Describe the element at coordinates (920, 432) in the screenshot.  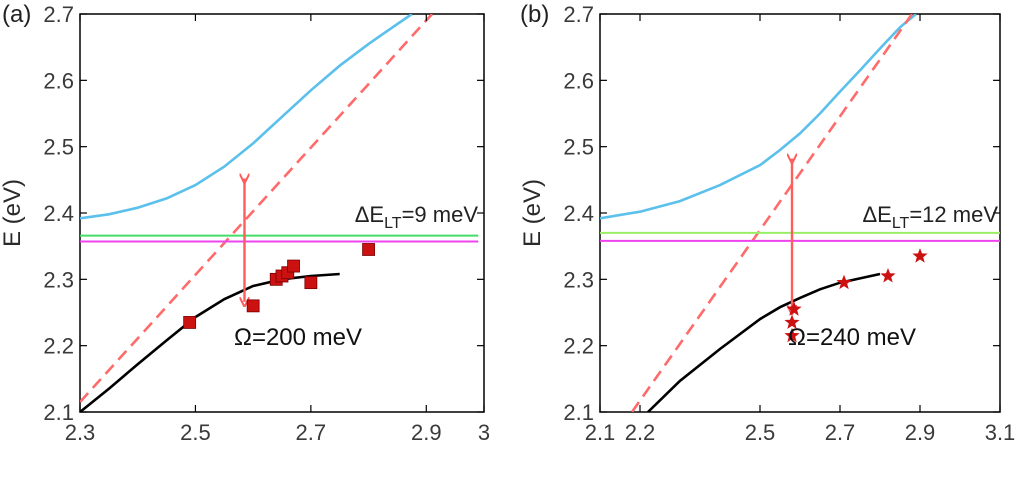
I see `x-tick-label-b: 2.9` at that location.